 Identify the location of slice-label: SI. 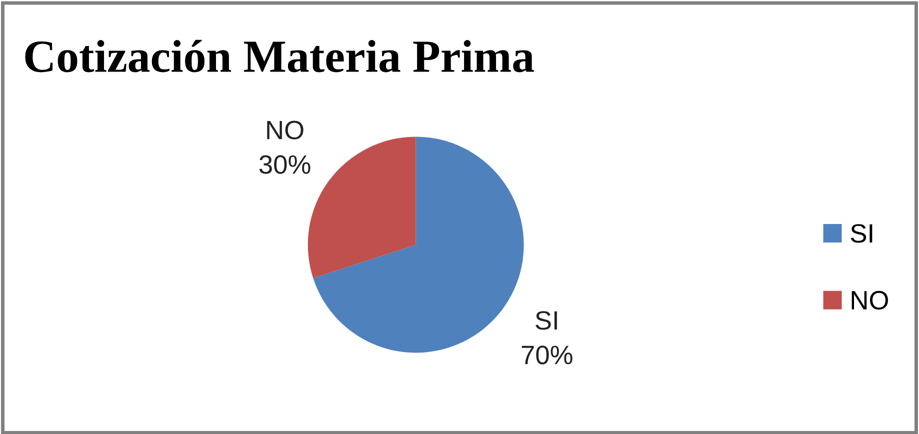
(546, 320).